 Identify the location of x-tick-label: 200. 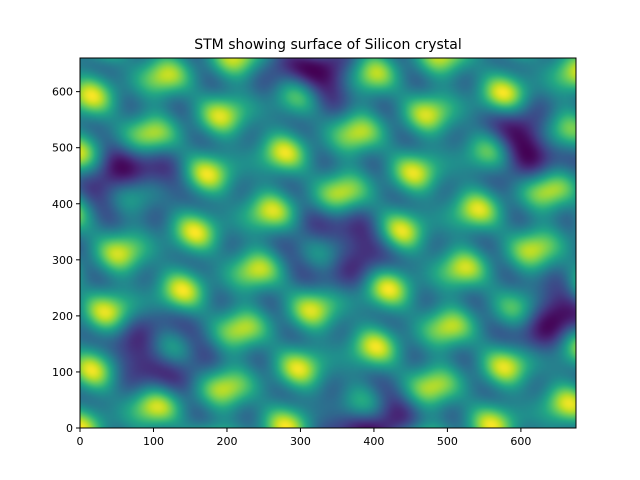
(226, 441).